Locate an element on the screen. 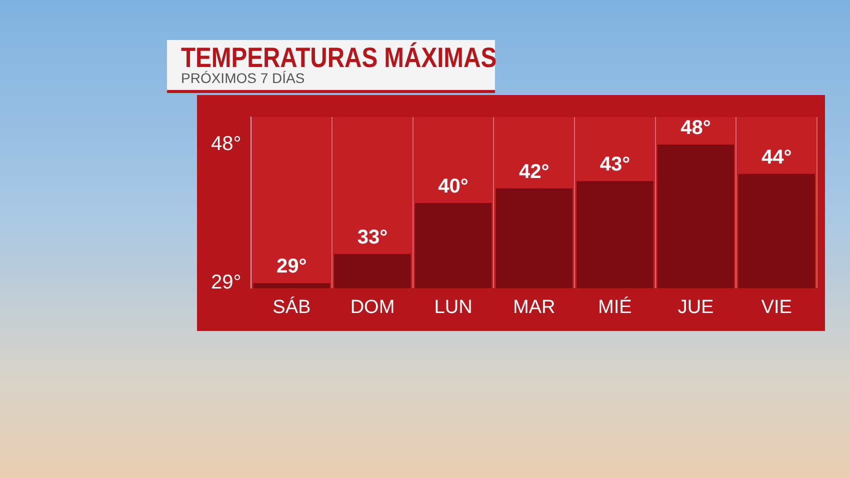 This screenshot has width=850, height=478. data-label: 48° is located at coordinates (695, 128).